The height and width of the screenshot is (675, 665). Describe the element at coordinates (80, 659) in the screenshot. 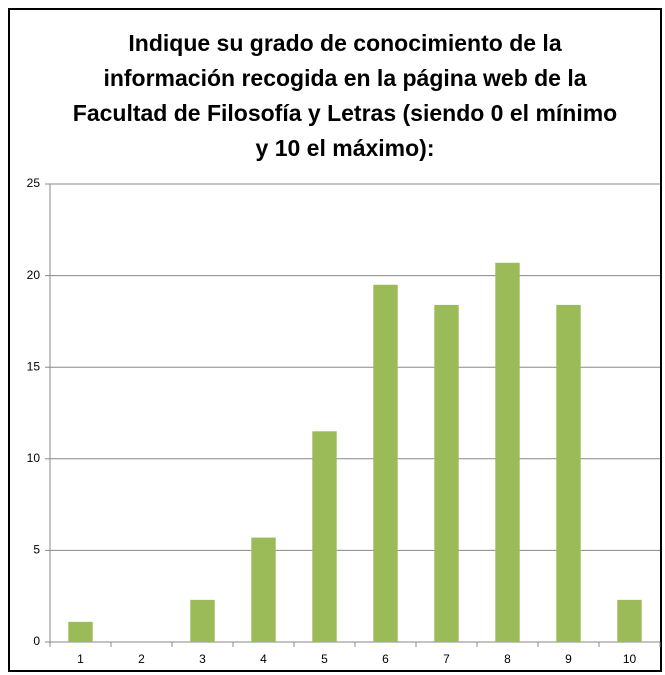

I see `x-tick-label: 1` at that location.